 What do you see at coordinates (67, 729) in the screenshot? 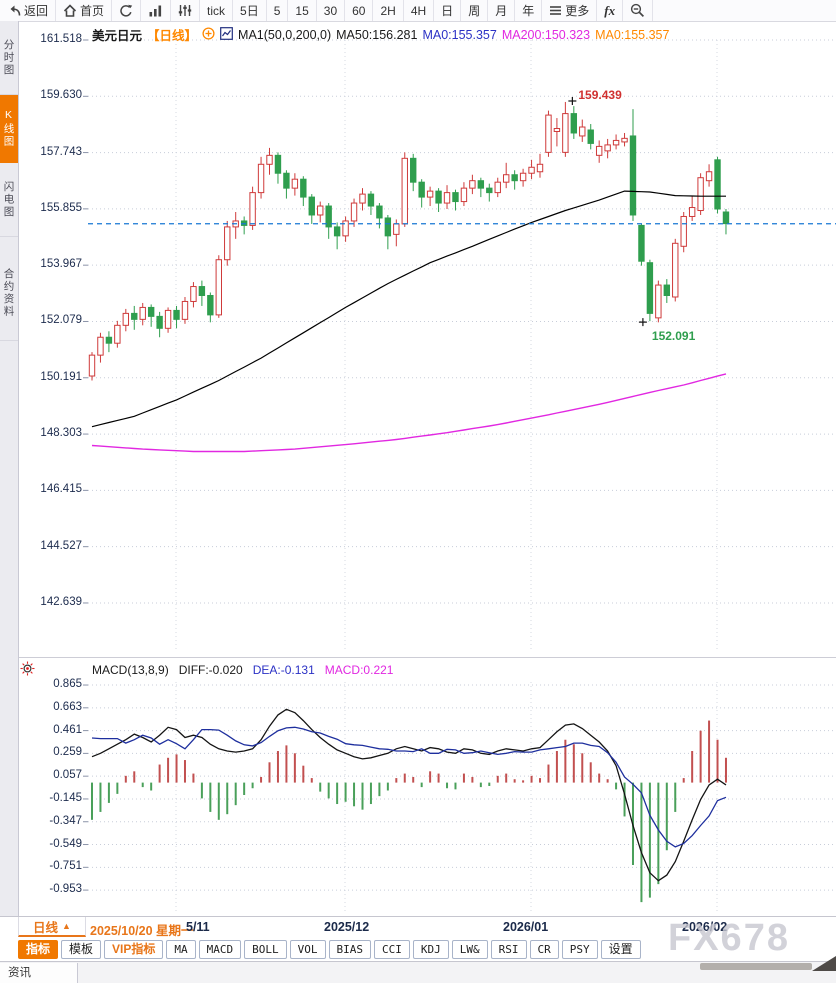
I see `macd-axis-label: 0.461` at bounding box center [67, 729].